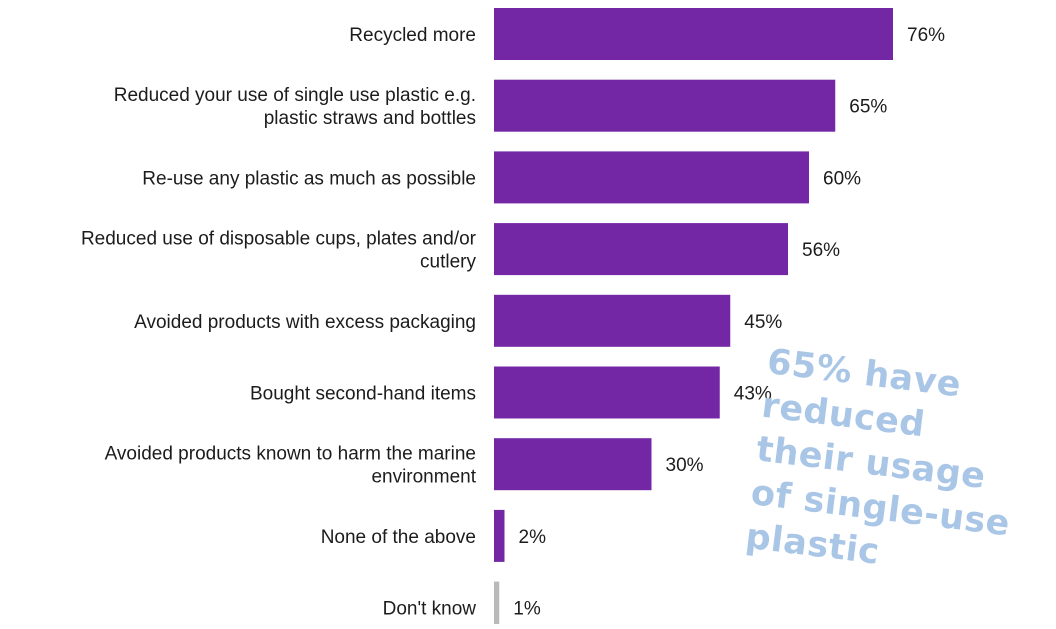 The height and width of the screenshot is (629, 1056). I want to click on value-label-8: 1%, so click(527, 609).